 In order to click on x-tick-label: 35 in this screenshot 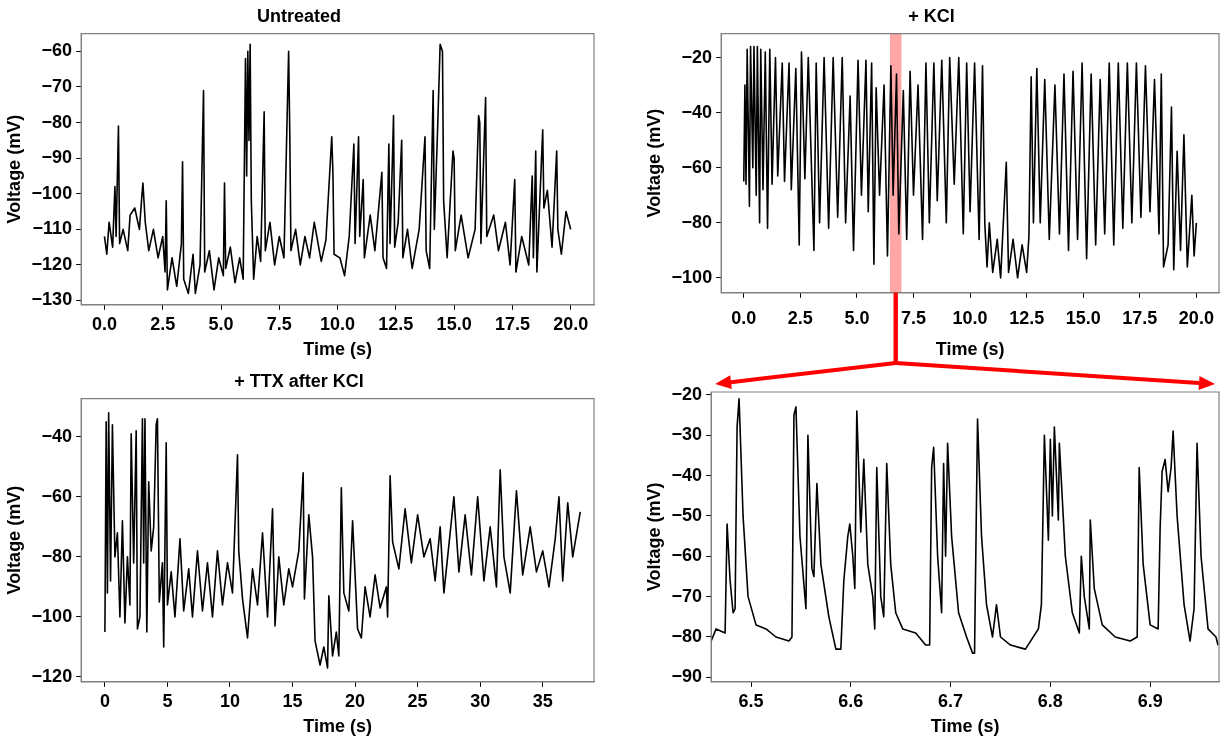, I will do `click(542, 700)`.